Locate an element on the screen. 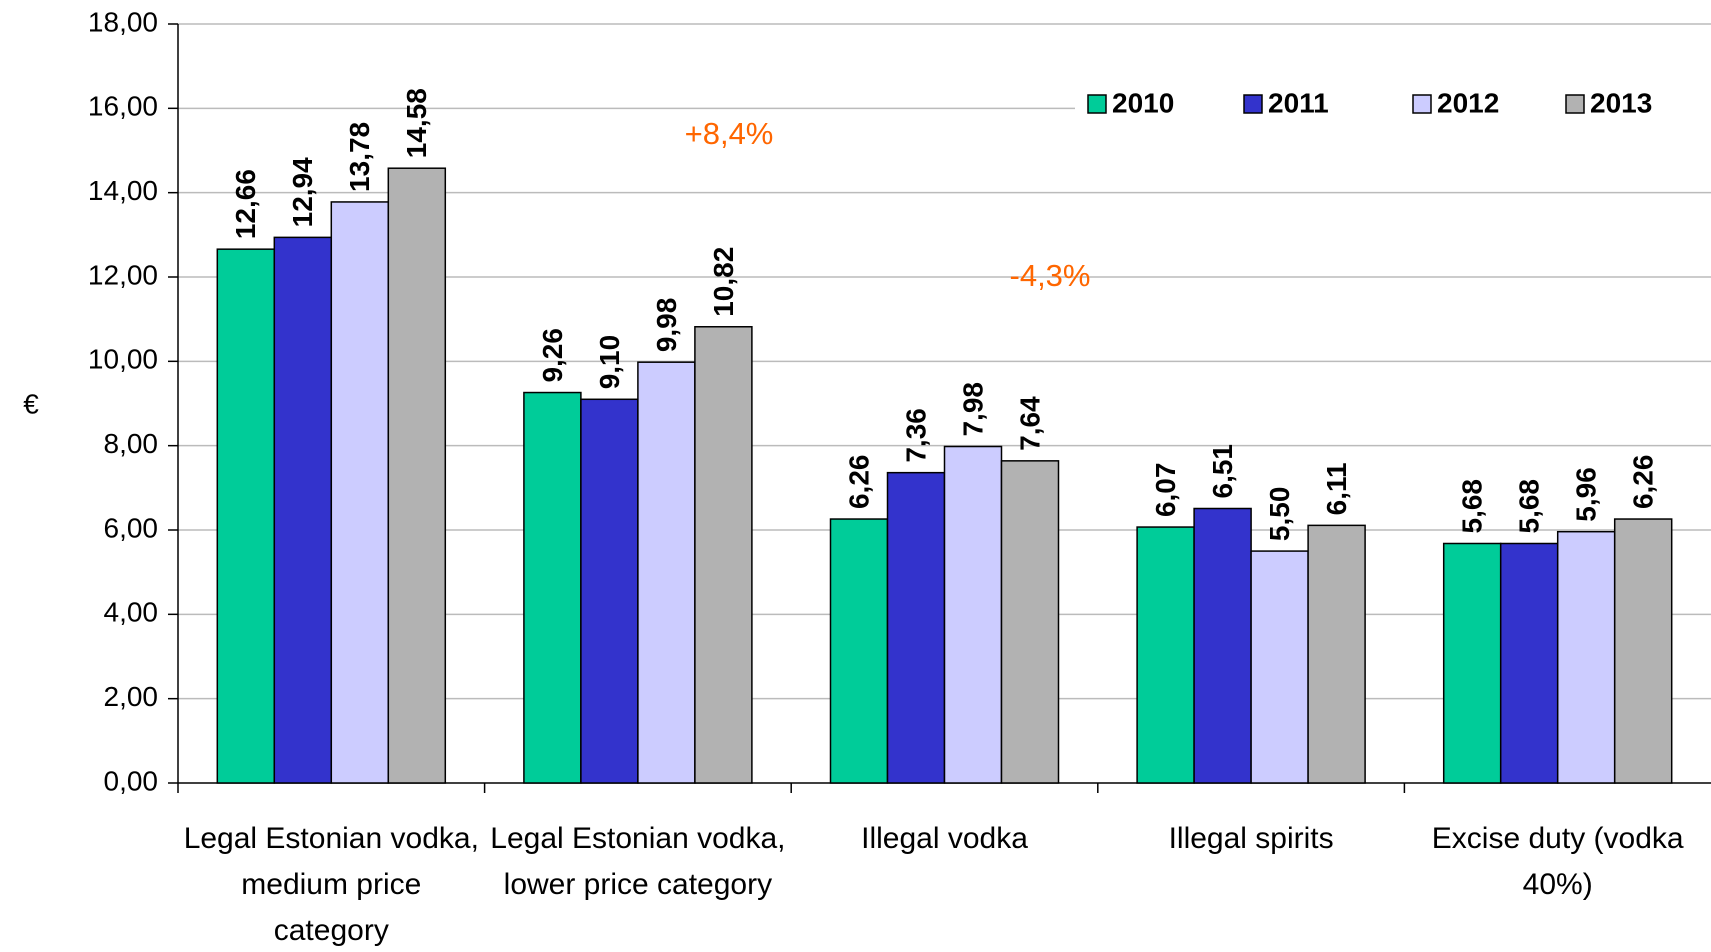  annotation: -4,3% is located at coordinates (1050, 275).